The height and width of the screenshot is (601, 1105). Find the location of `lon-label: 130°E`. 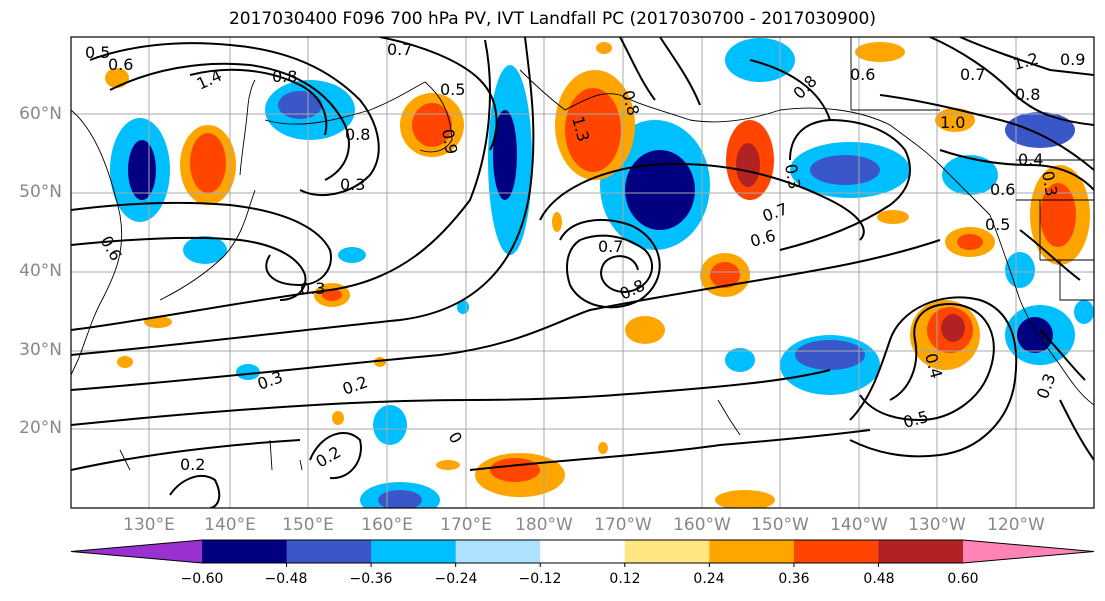

lon-label: 130°E is located at coordinates (149, 525).